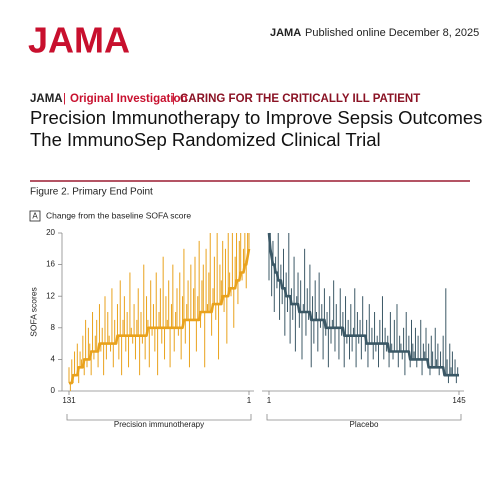  Describe the element at coordinates (53, 327) in the screenshot. I see `y-tick-label: 8` at that location.